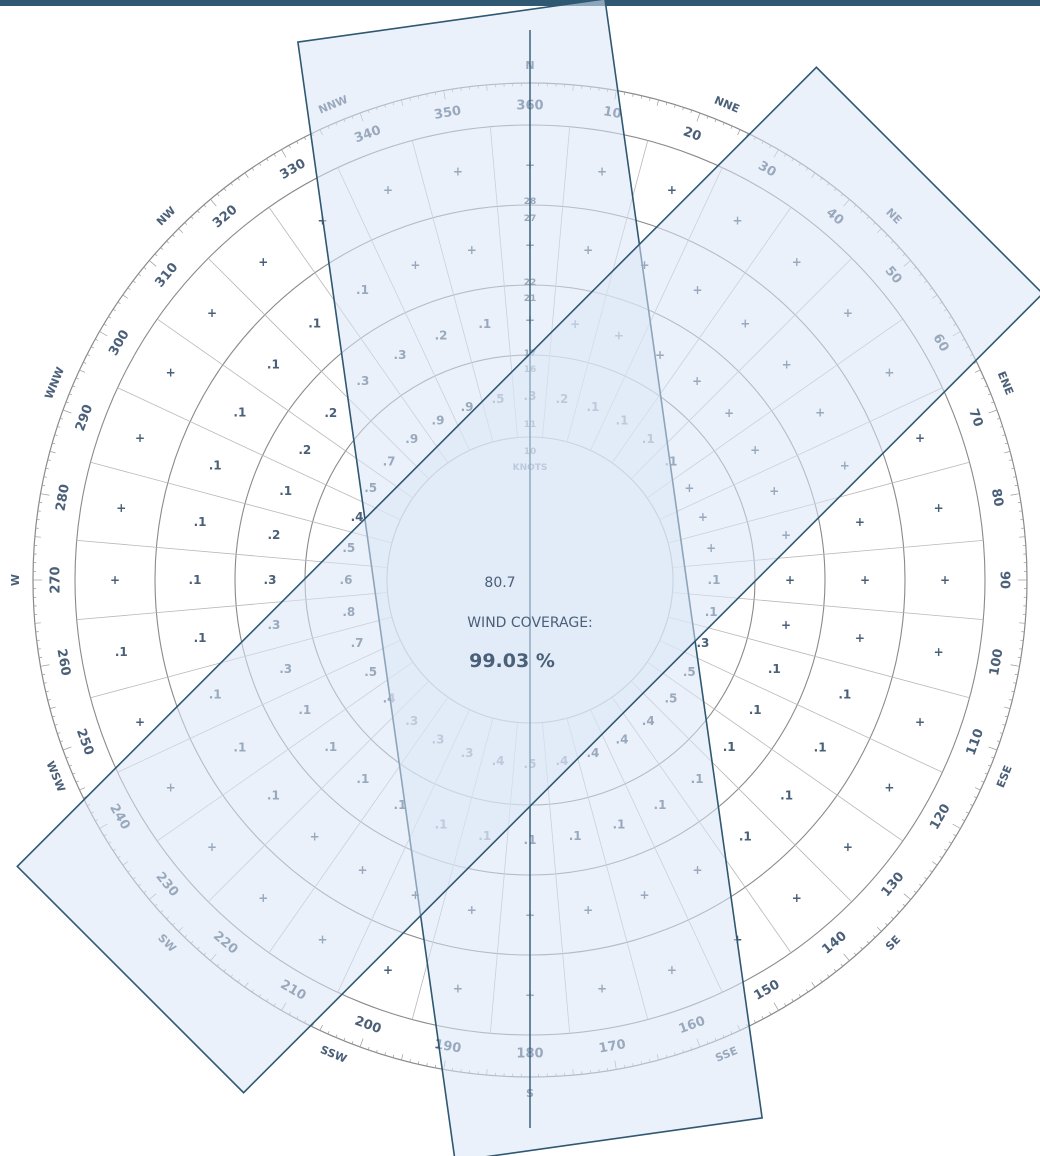 This screenshot has height=1156, width=1040. Describe the element at coordinates (166, 216) in the screenshot. I see `cardinal-label: NW` at that location.